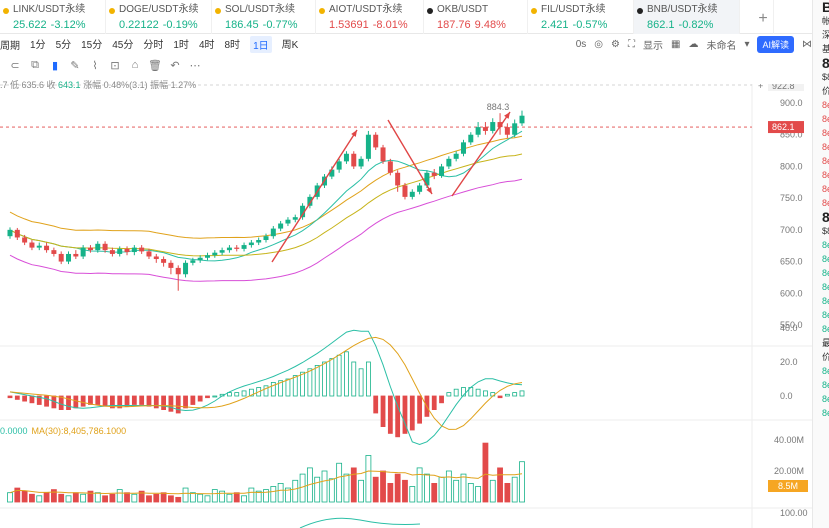  What do you see at coordinates (791, 262) in the screenshot?
I see `price-tick-label: 650.0` at bounding box center [791, 262].